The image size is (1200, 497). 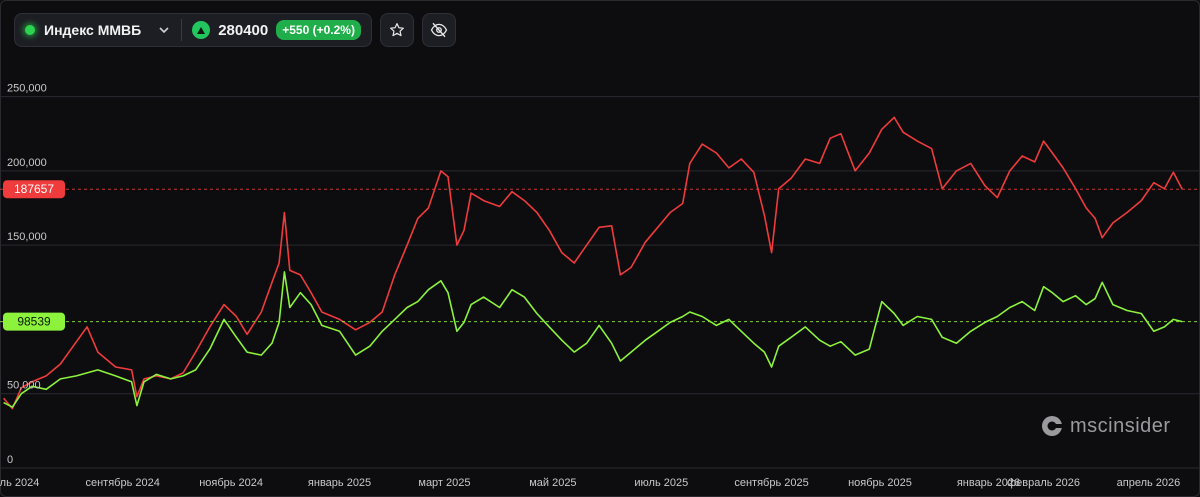 I want to click on price-change-badge: +550 (+0.2%), so click(x=318, y=30).